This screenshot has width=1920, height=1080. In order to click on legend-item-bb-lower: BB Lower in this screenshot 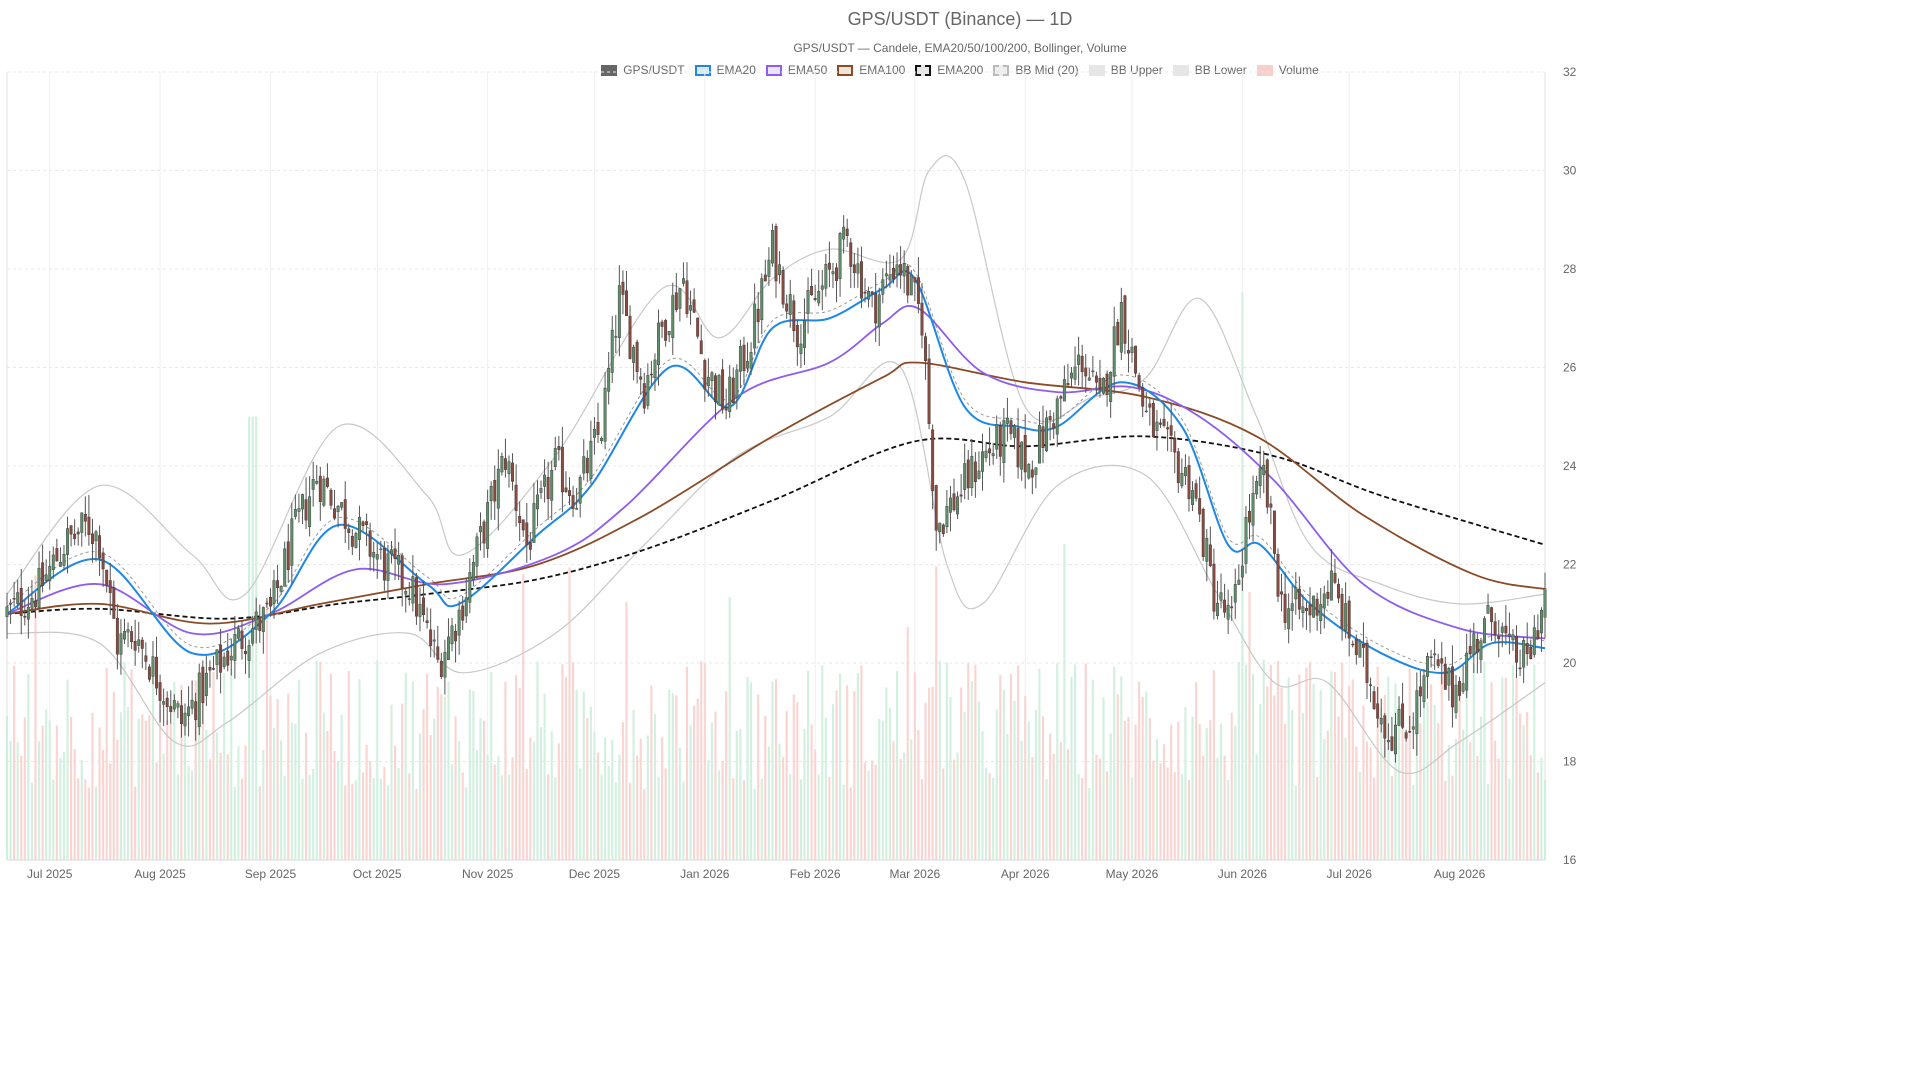, I will do `click(1209, 70)`.